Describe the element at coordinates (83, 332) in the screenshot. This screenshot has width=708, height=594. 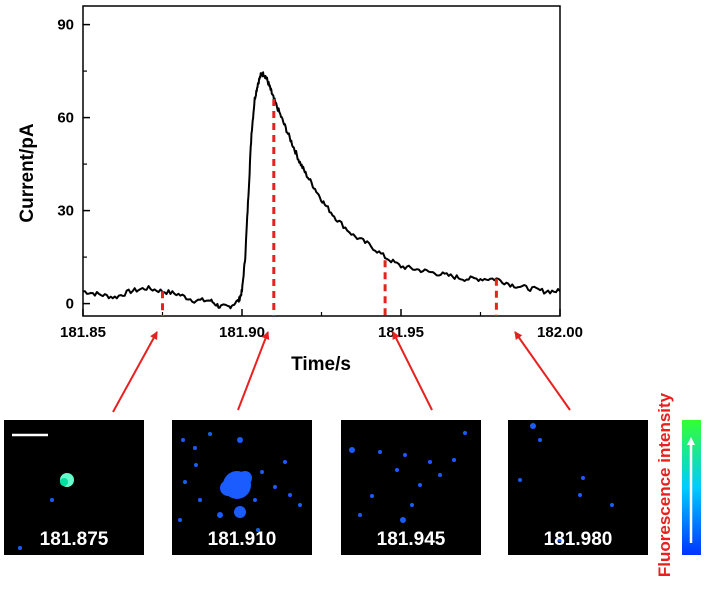
I see `x-tick-label: 181.85` at that location.